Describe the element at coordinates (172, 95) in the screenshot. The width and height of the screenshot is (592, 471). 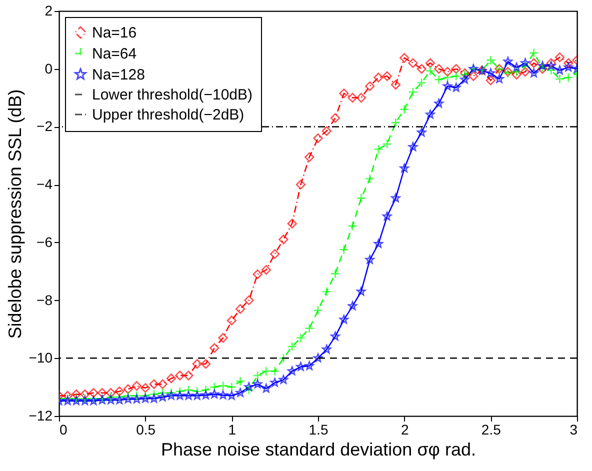
I see `legend-label: Lower threshold(−10dB)` at that location.